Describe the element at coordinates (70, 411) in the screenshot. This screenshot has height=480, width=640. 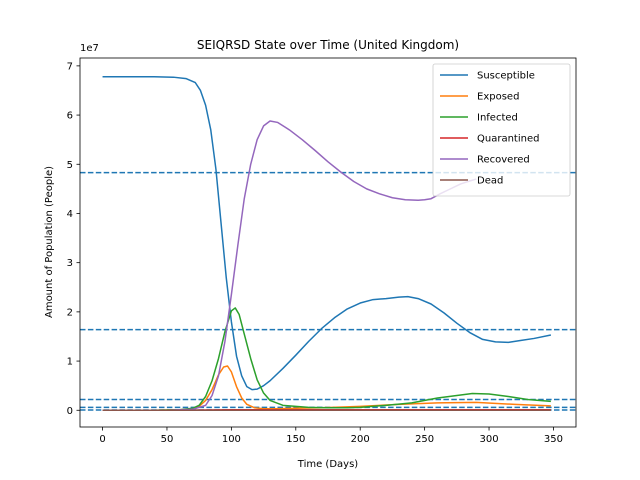
I see `y-tick-label: 0` at that location.